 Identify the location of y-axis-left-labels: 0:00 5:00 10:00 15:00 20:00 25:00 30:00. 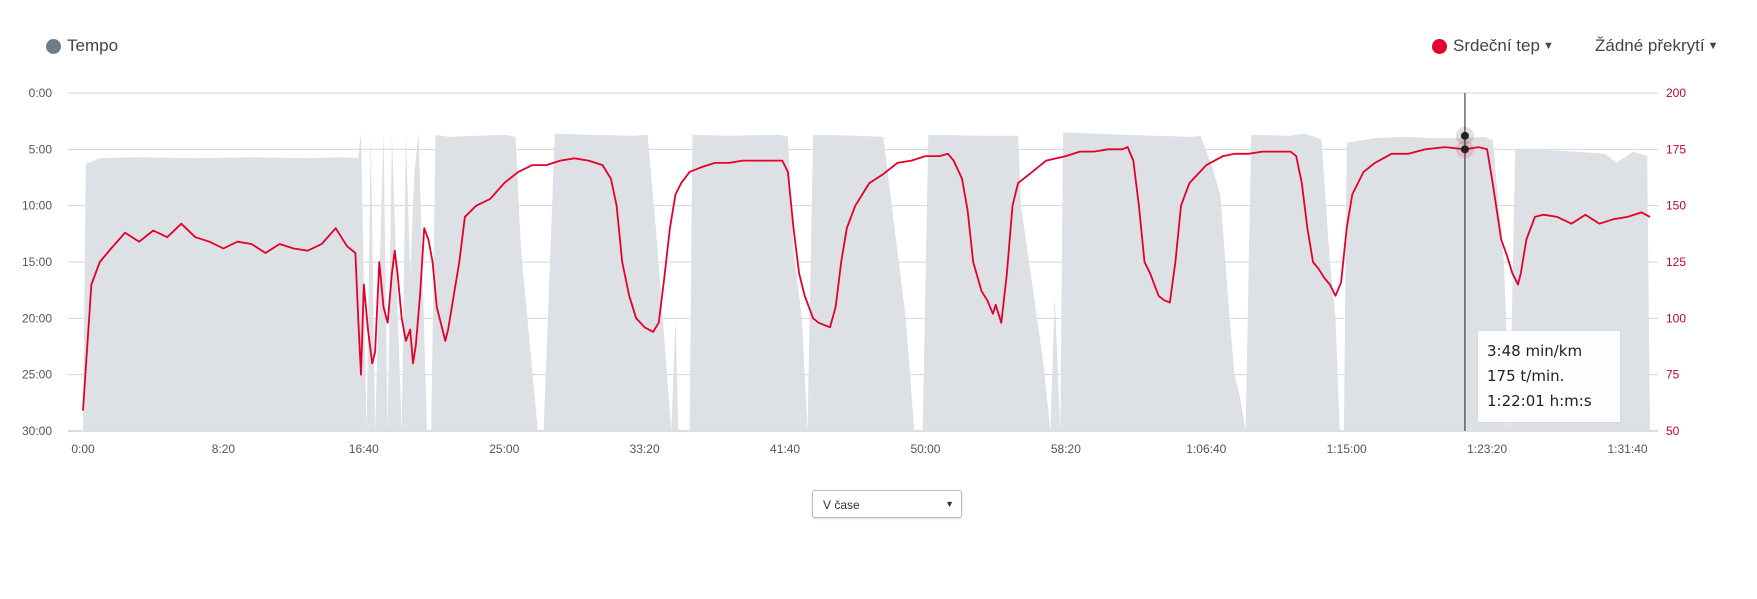
(37, 262).